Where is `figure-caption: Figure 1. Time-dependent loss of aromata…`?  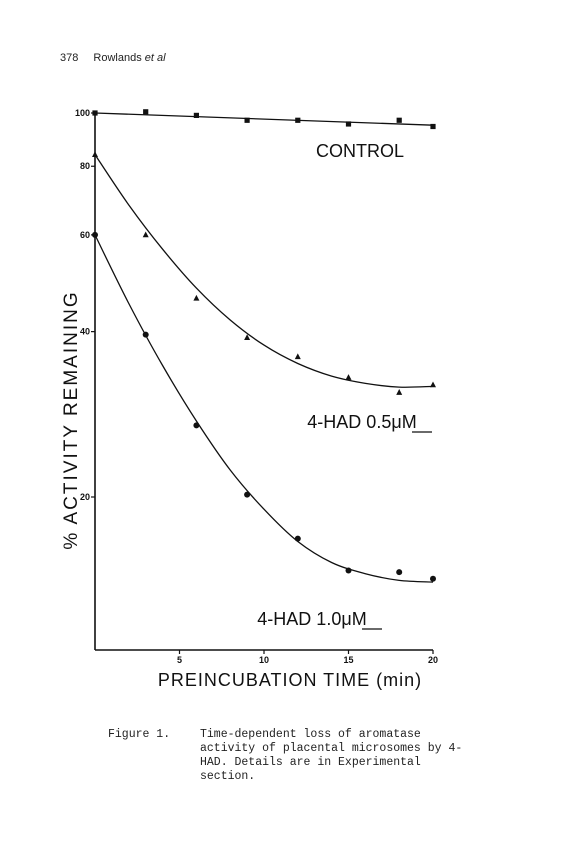 figure-caption: Figure 1. Time-dependent loss of aromata… is located at coordinates (289, 756).